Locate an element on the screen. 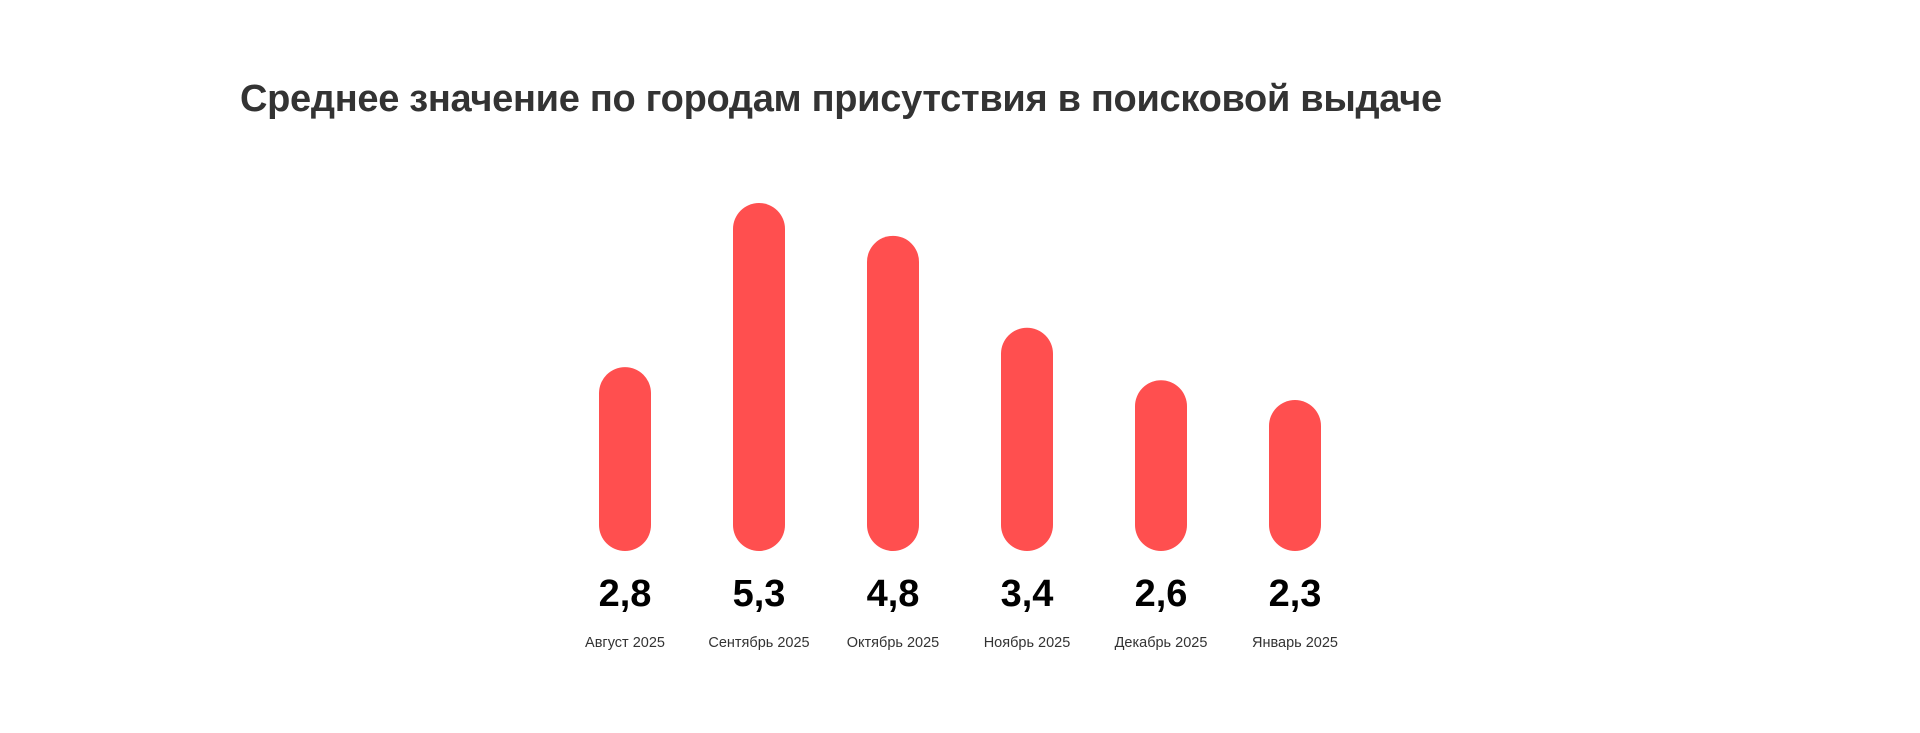  value-label: 3,4 is located at coordinates (1027, 594).